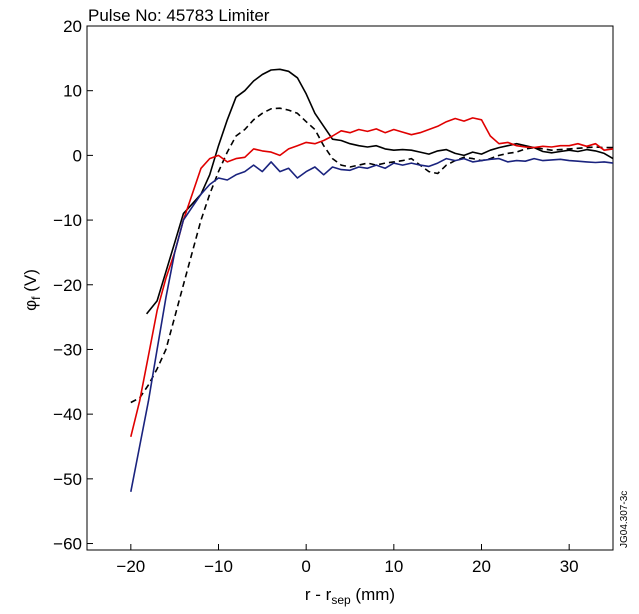 This screenshot has width=639, height=614. I want to click on x-tick-label: −10, so click(218, 566).